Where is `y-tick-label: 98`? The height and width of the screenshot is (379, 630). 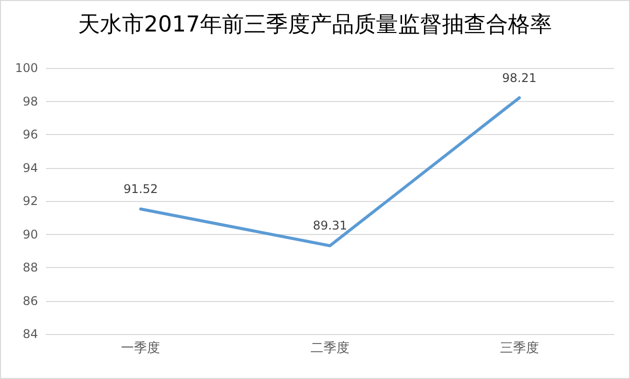
y-tick-label: 98 is located at coordinates (30, 101).